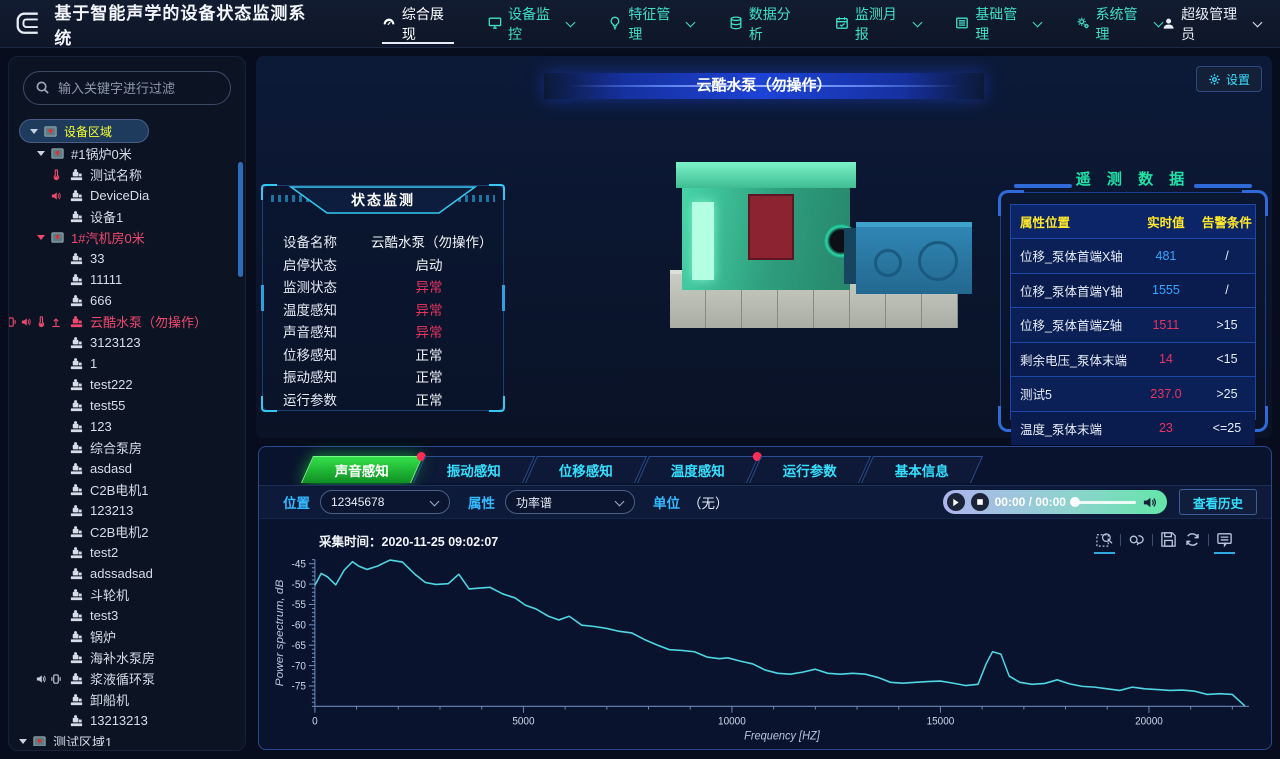  I want to click on tab-声音感知: 声音感知, so click(363, 467).